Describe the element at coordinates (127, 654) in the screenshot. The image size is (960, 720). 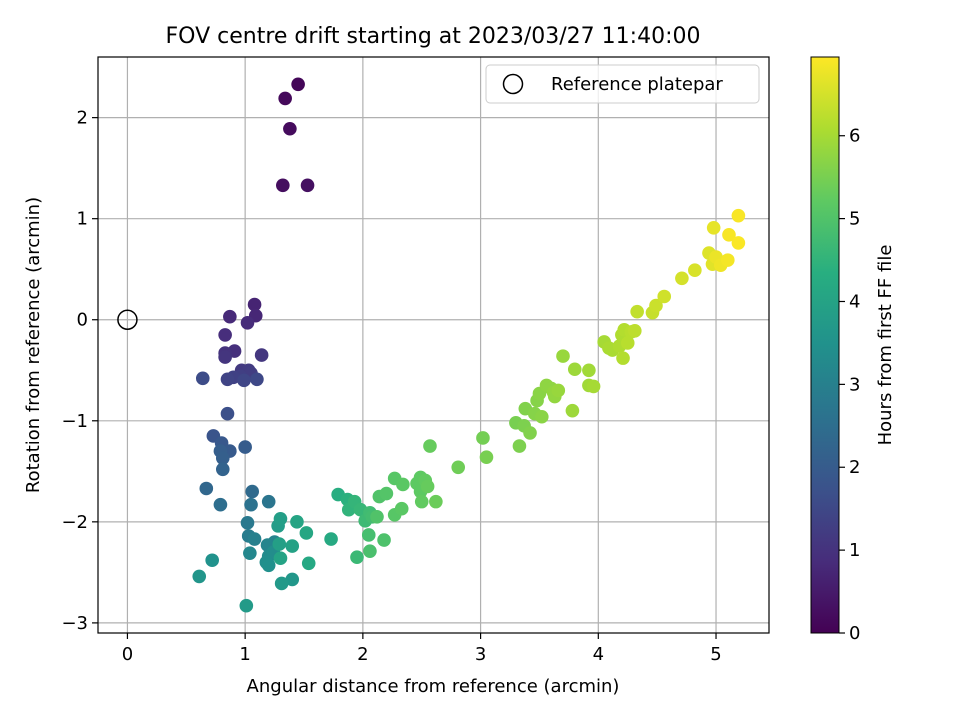
I see `x-tick-label: 0` at that location.